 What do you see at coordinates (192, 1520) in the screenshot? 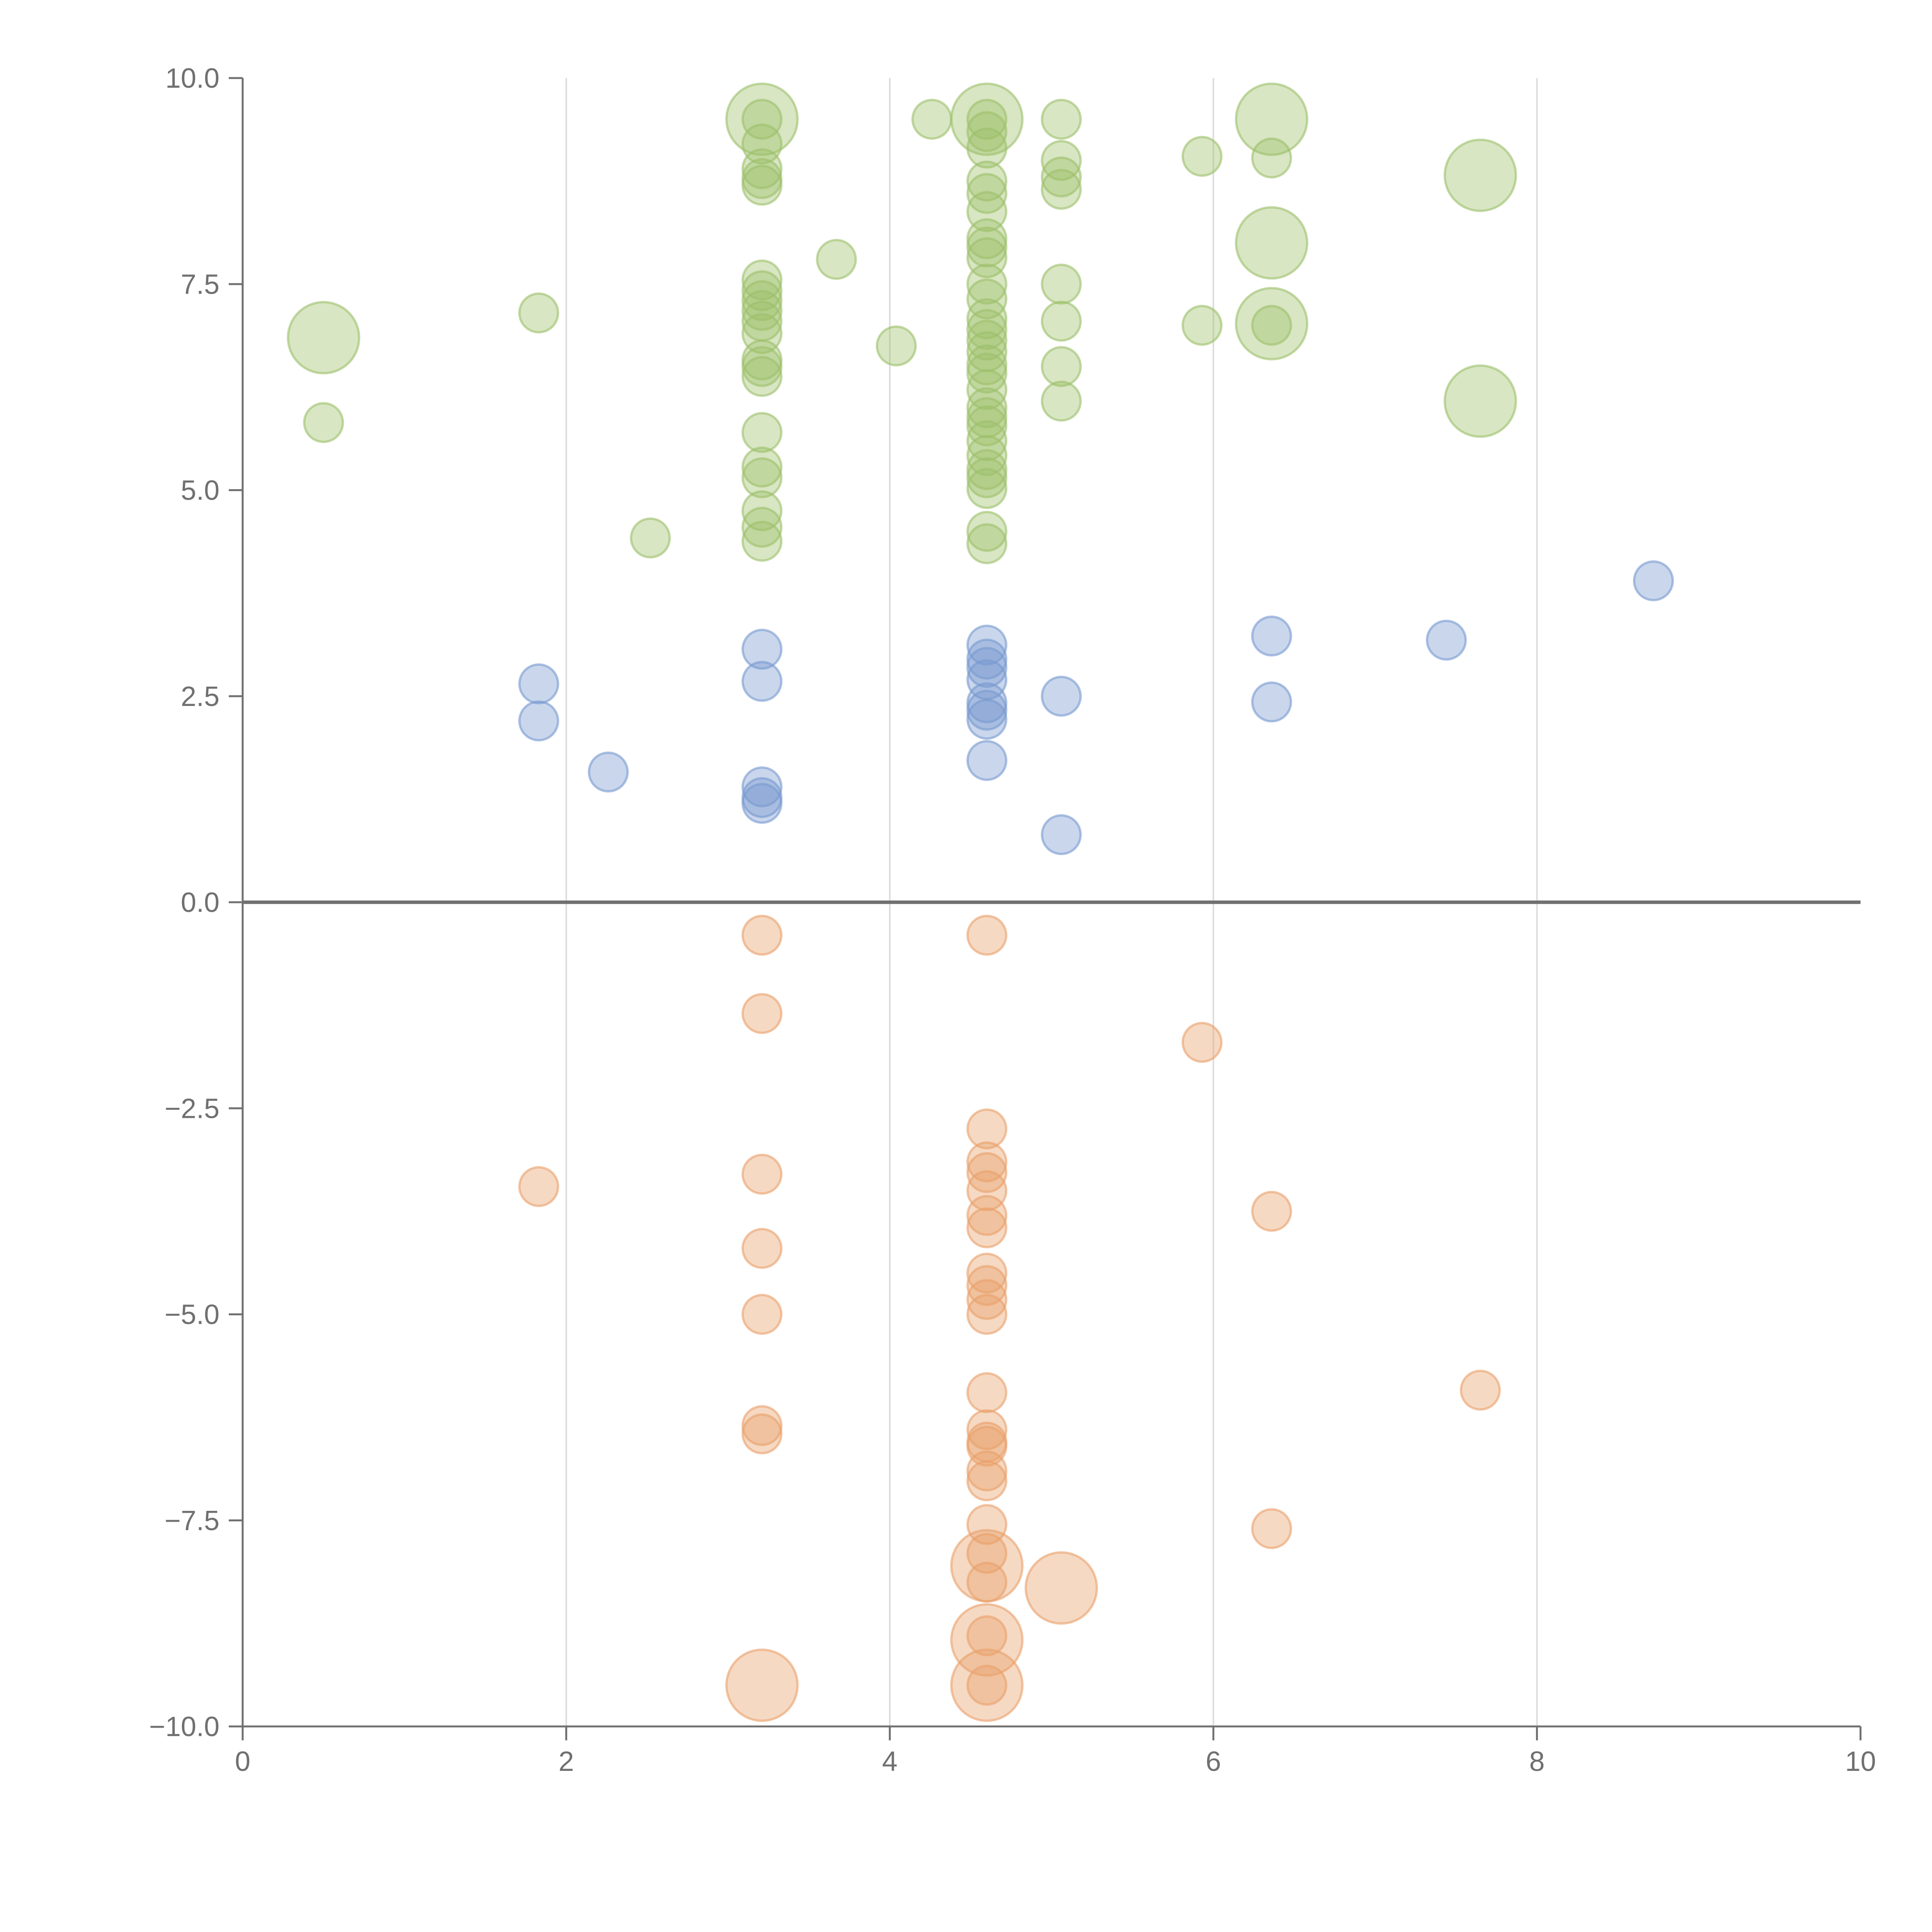
I see `y-tick-label-7: −7.5` at bounding box center [192, 1520].